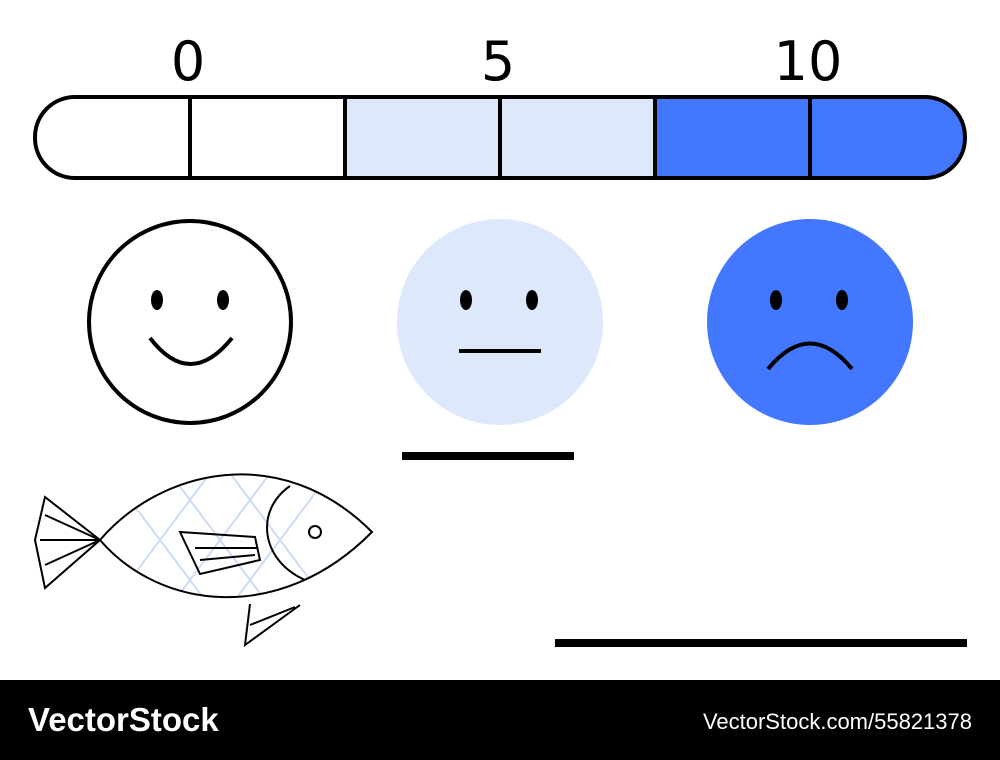 The image size is (1000, 760). What do you see at coordinates (203, 560) in the screenshot?
I see `fish` at bounding box center [203, 560].